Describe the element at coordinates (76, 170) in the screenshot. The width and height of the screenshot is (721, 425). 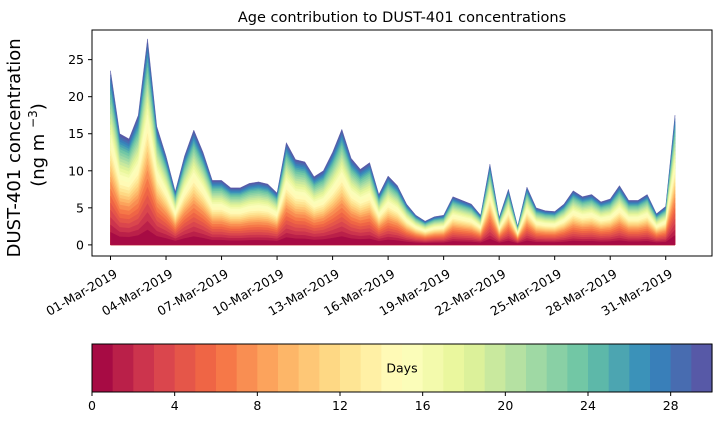
I see `y-tick-label: 10` at that location.